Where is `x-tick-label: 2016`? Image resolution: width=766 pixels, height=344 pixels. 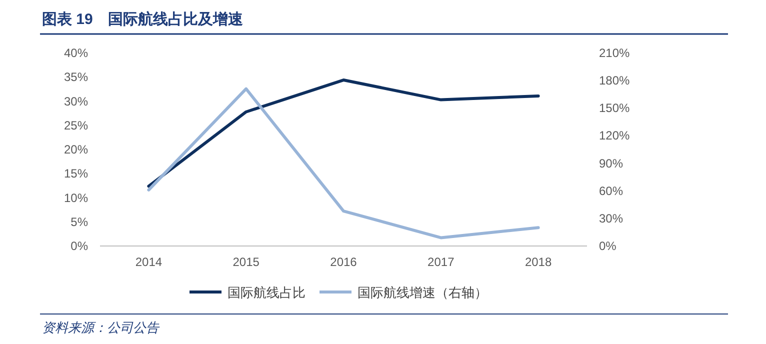
x-tick-label: 2016 is located at coordinates (344, 262).